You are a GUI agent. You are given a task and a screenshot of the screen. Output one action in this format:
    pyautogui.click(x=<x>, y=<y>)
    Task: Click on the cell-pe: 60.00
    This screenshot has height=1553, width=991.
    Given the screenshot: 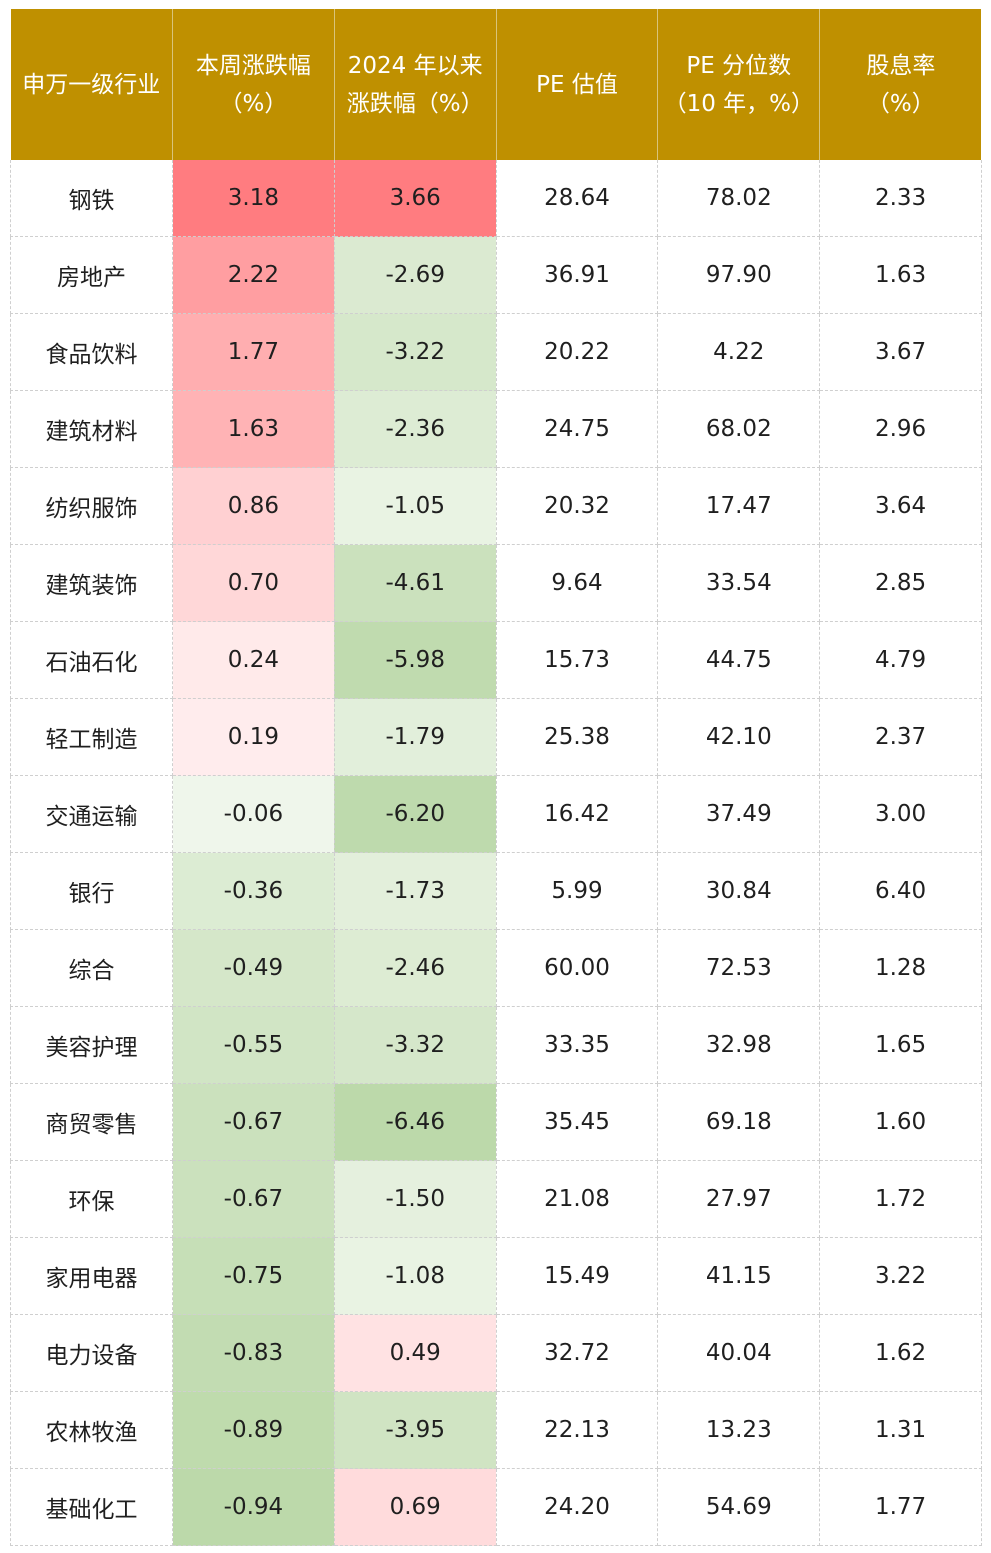 What is the action you would take?
    pyautogui.click(x=577, y=968)
    